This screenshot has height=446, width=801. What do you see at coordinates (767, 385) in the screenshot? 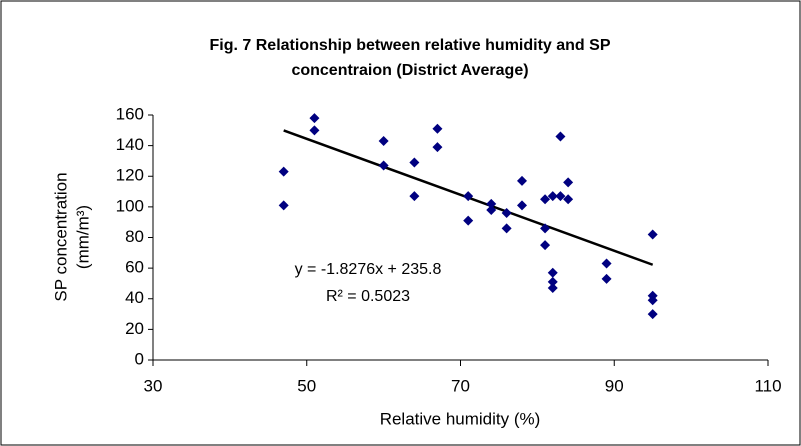
I see `x-tick-label: 110` at bounding box center [767, 385].